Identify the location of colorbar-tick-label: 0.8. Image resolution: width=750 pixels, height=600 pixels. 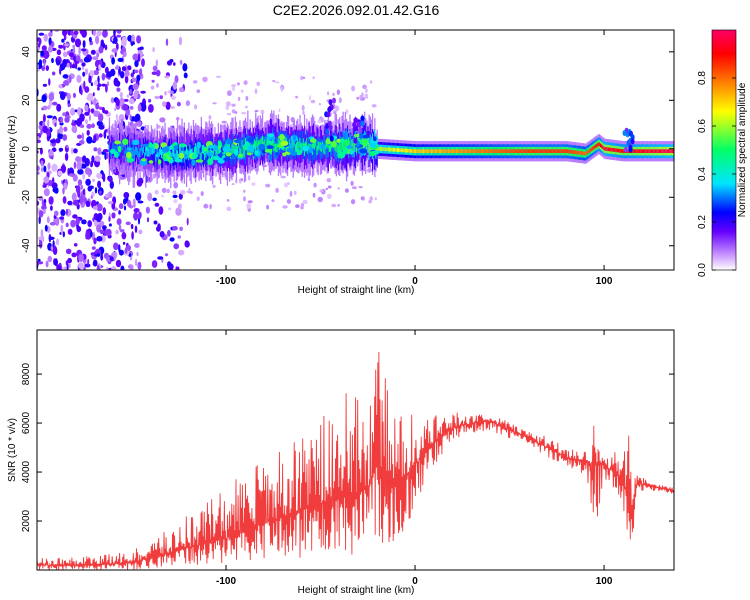
(702, 78).